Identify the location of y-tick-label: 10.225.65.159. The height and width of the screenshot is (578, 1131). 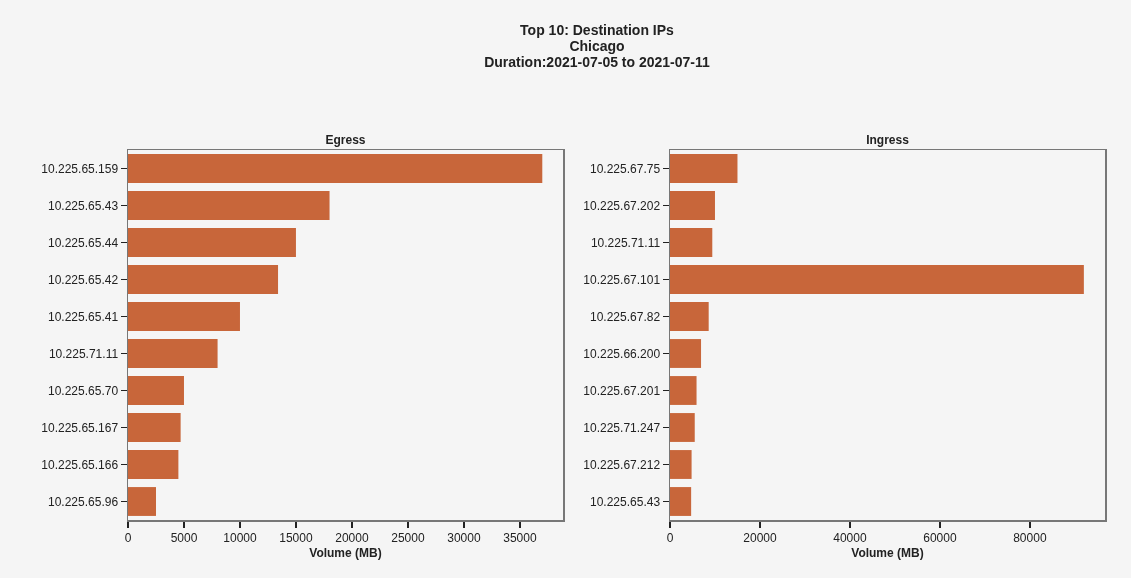
(80, 168).